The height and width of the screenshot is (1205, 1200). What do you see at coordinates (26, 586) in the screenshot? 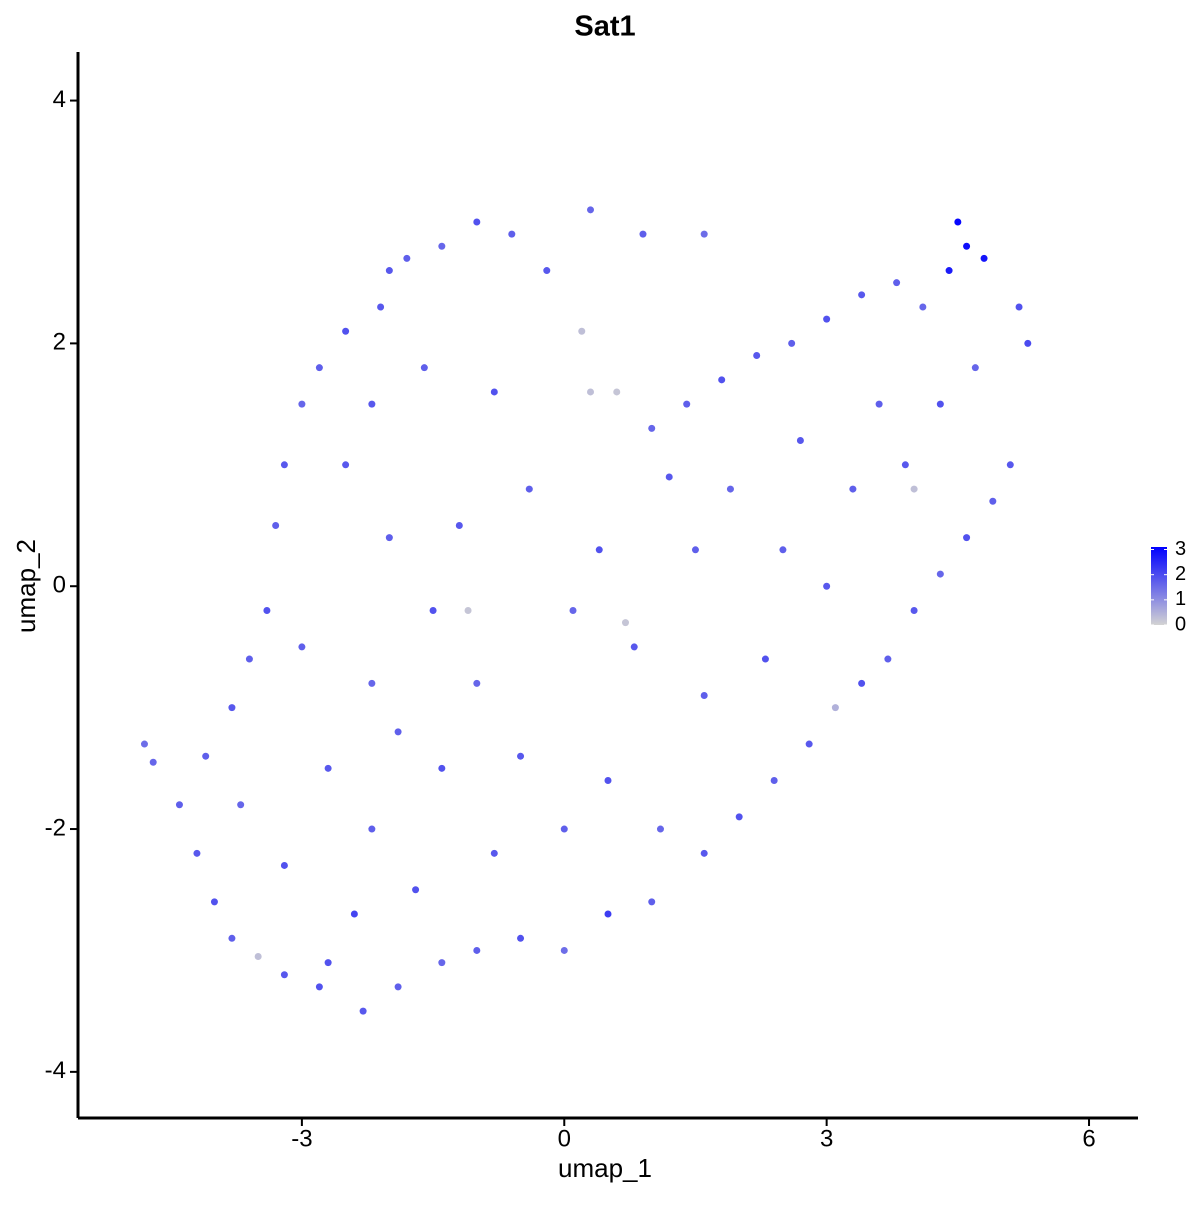
I see `y-axis-label: umap_2` at bounding box center [26, 586].